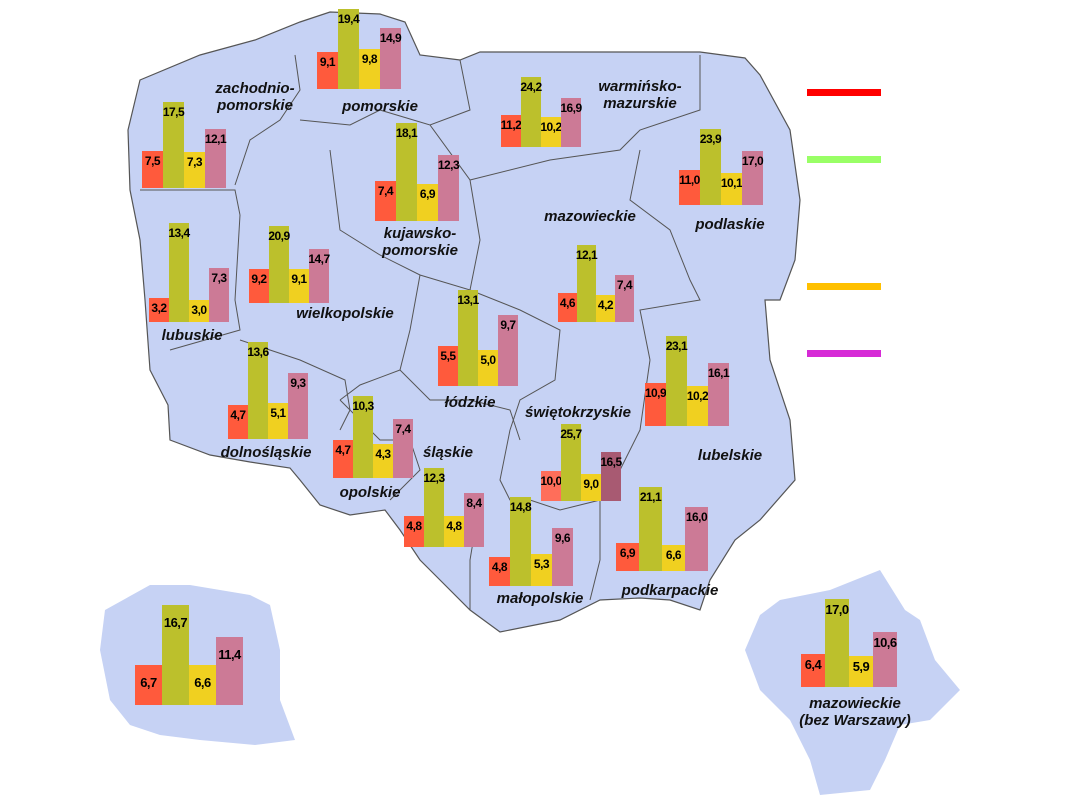  What do you see at coordinates (468, 300) in the screenshot?
I see `bar-value-label: 13,1` at bounding box center [468, 300].